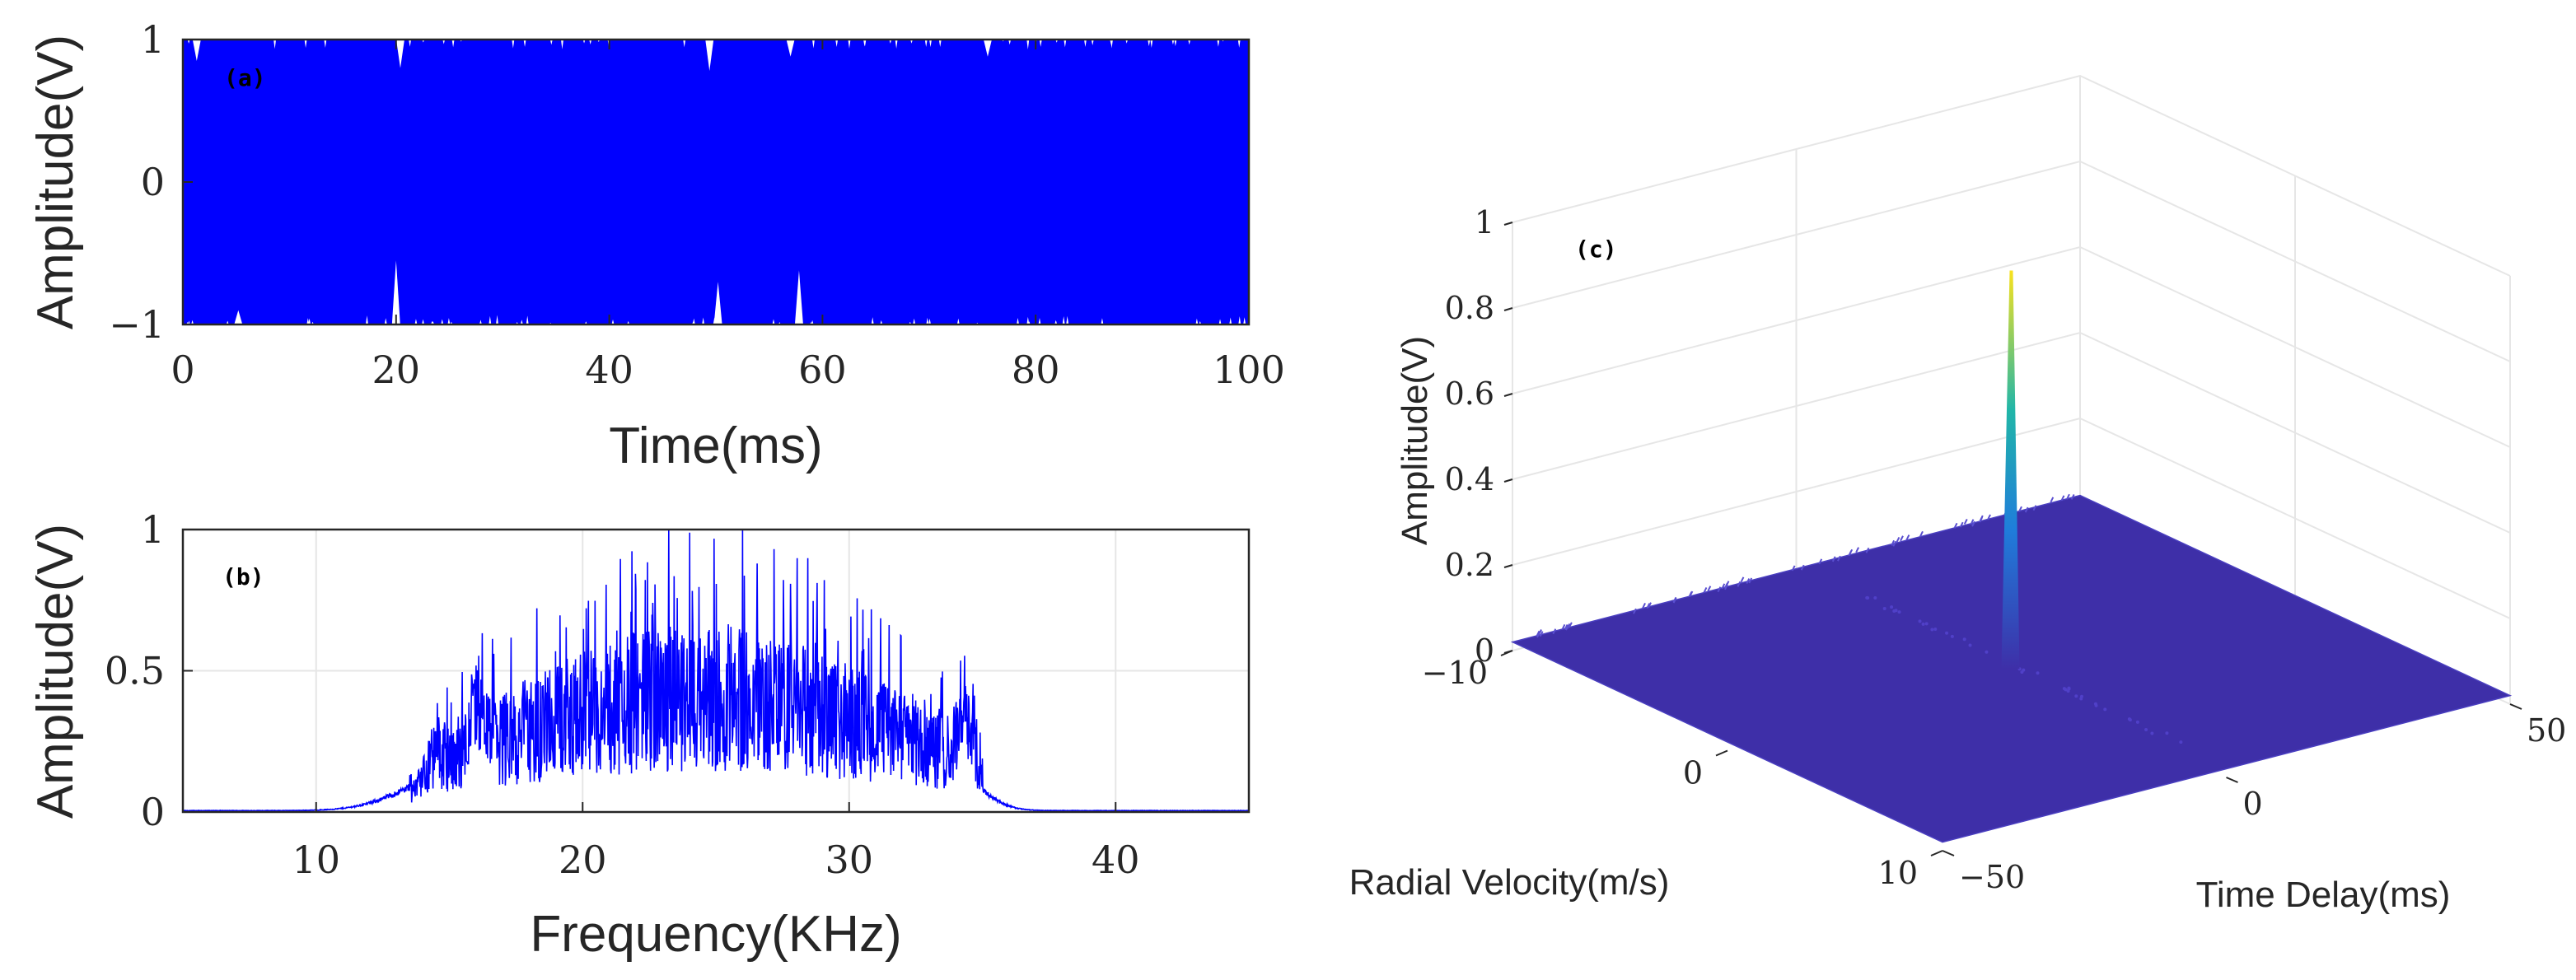  I want to click on z-tick-label-c: 0.2, so click(1469, 565).